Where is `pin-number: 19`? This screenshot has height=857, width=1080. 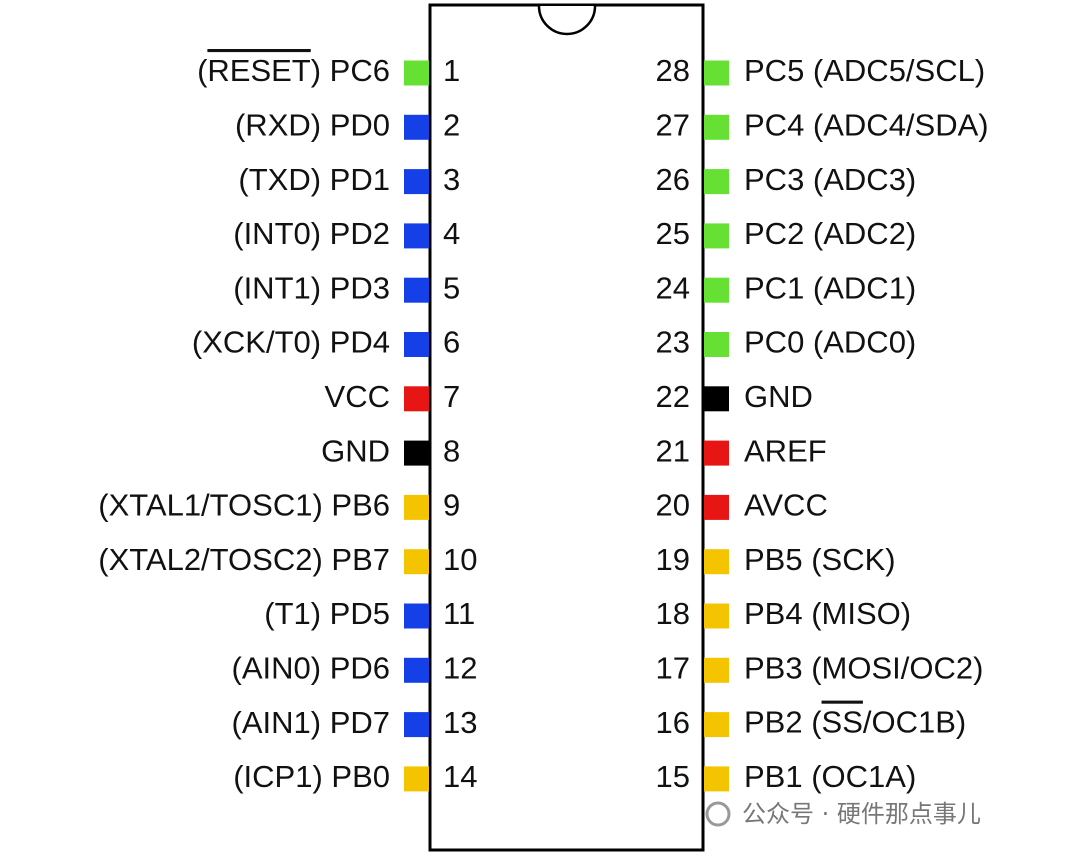
pin-number: 19 is located at coordinates (673, 559).